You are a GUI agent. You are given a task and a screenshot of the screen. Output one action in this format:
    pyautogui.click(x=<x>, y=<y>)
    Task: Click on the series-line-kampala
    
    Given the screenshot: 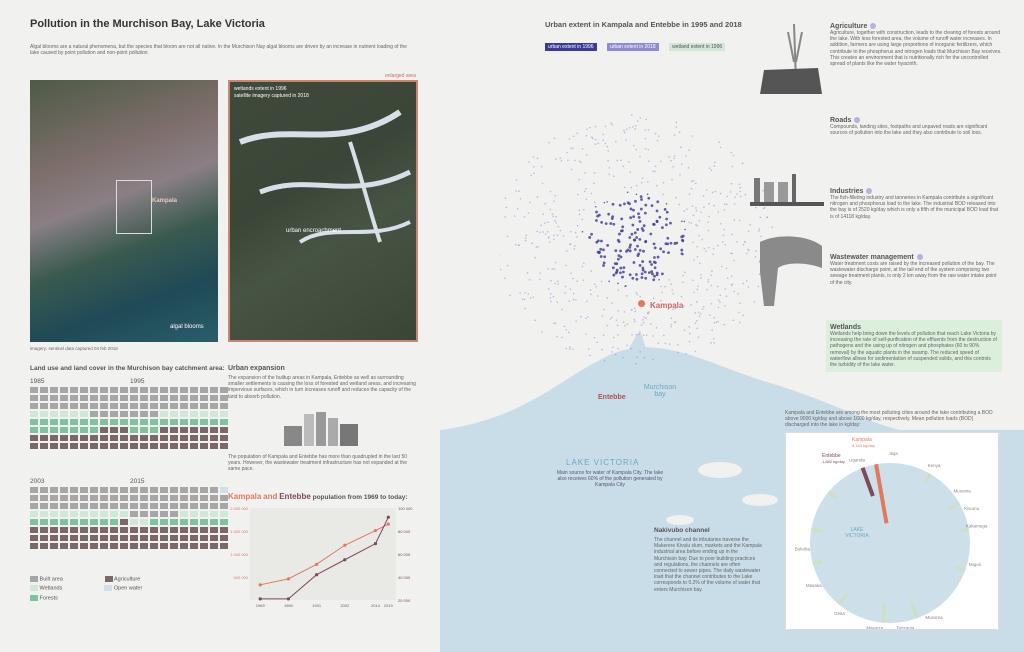 What is the action you would take?
    pyautogui.click(x=324, y=554)
    